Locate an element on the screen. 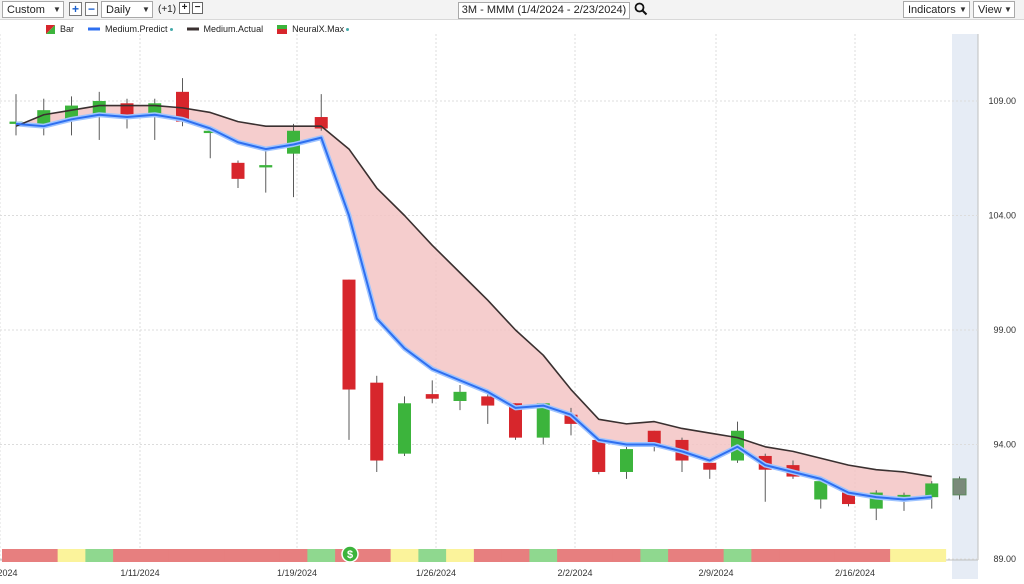 The image size is (1024, 584). x-tick-label: 1/4/2024 is located at coordinates (9, 573).